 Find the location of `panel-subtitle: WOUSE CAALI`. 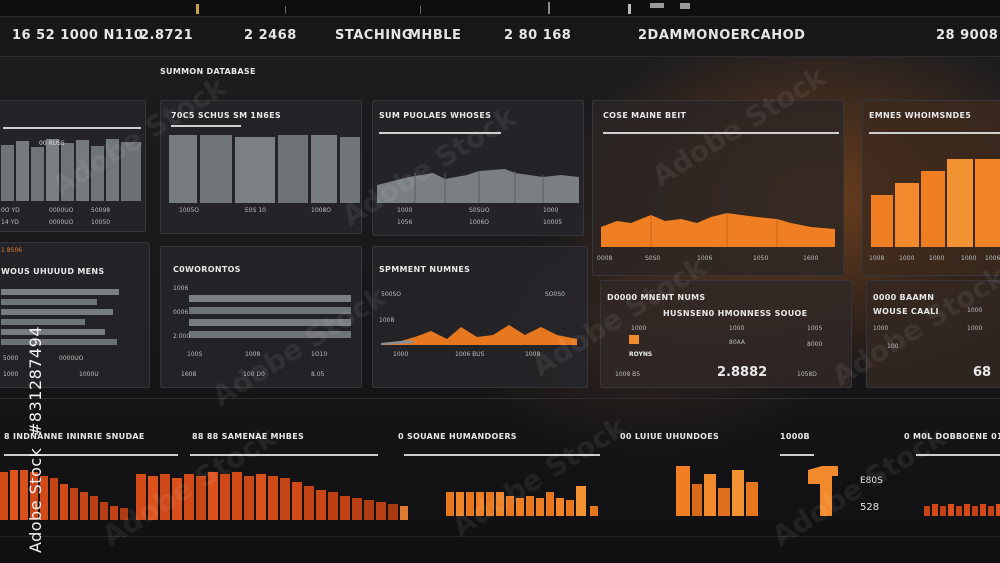

panel-subtitle: WOUSE CAALI is located at coordinates (906, 311).